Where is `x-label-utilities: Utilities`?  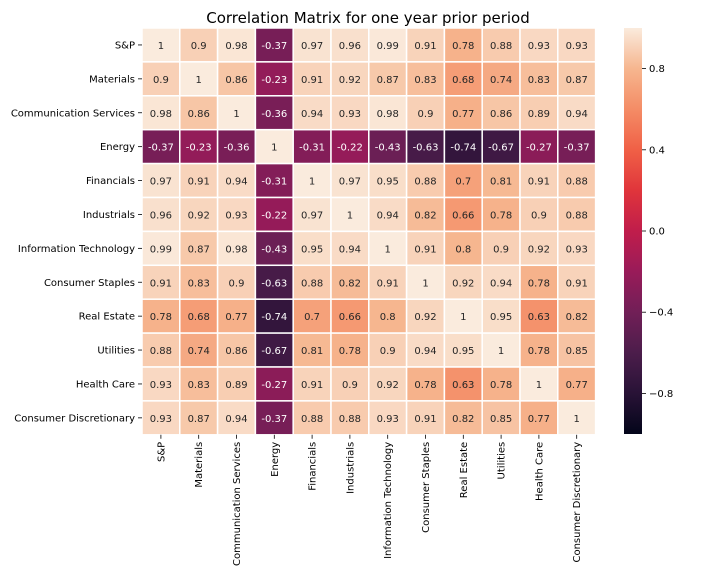
x-label-utilities: Utilities is located at coordinates (502, 461).